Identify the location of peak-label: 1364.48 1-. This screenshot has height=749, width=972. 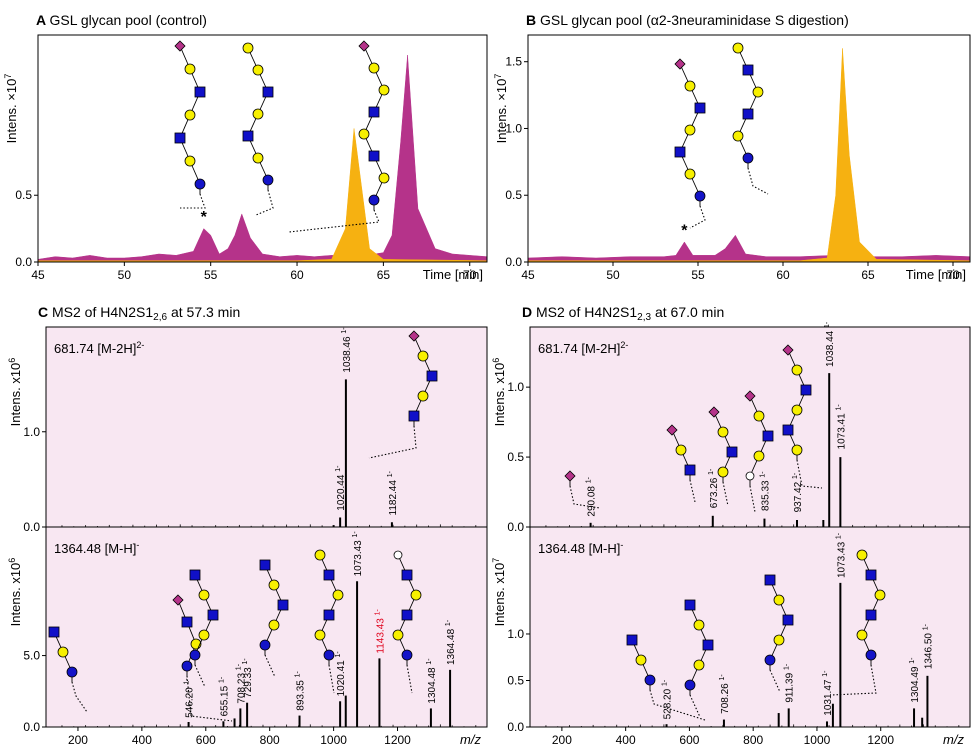
(451, 642).